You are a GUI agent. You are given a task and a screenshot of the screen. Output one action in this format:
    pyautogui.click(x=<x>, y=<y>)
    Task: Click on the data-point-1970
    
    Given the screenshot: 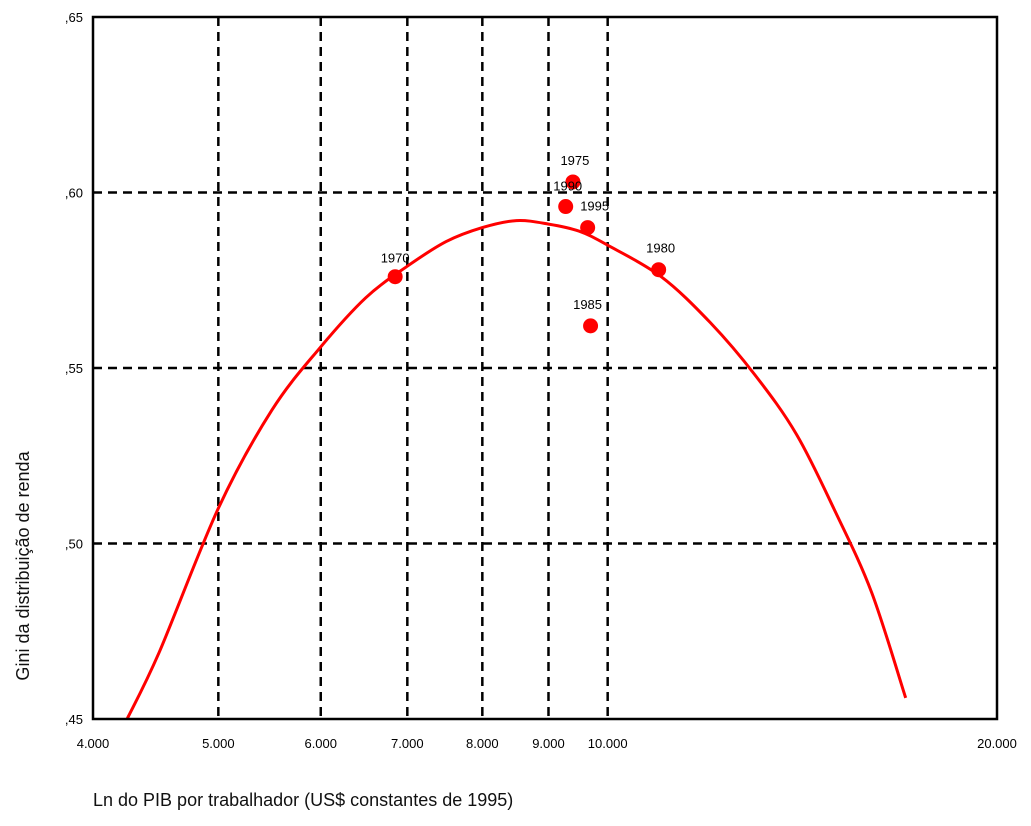 What is the action you would take?
    pyautogui.click(x=395, y=277)
    